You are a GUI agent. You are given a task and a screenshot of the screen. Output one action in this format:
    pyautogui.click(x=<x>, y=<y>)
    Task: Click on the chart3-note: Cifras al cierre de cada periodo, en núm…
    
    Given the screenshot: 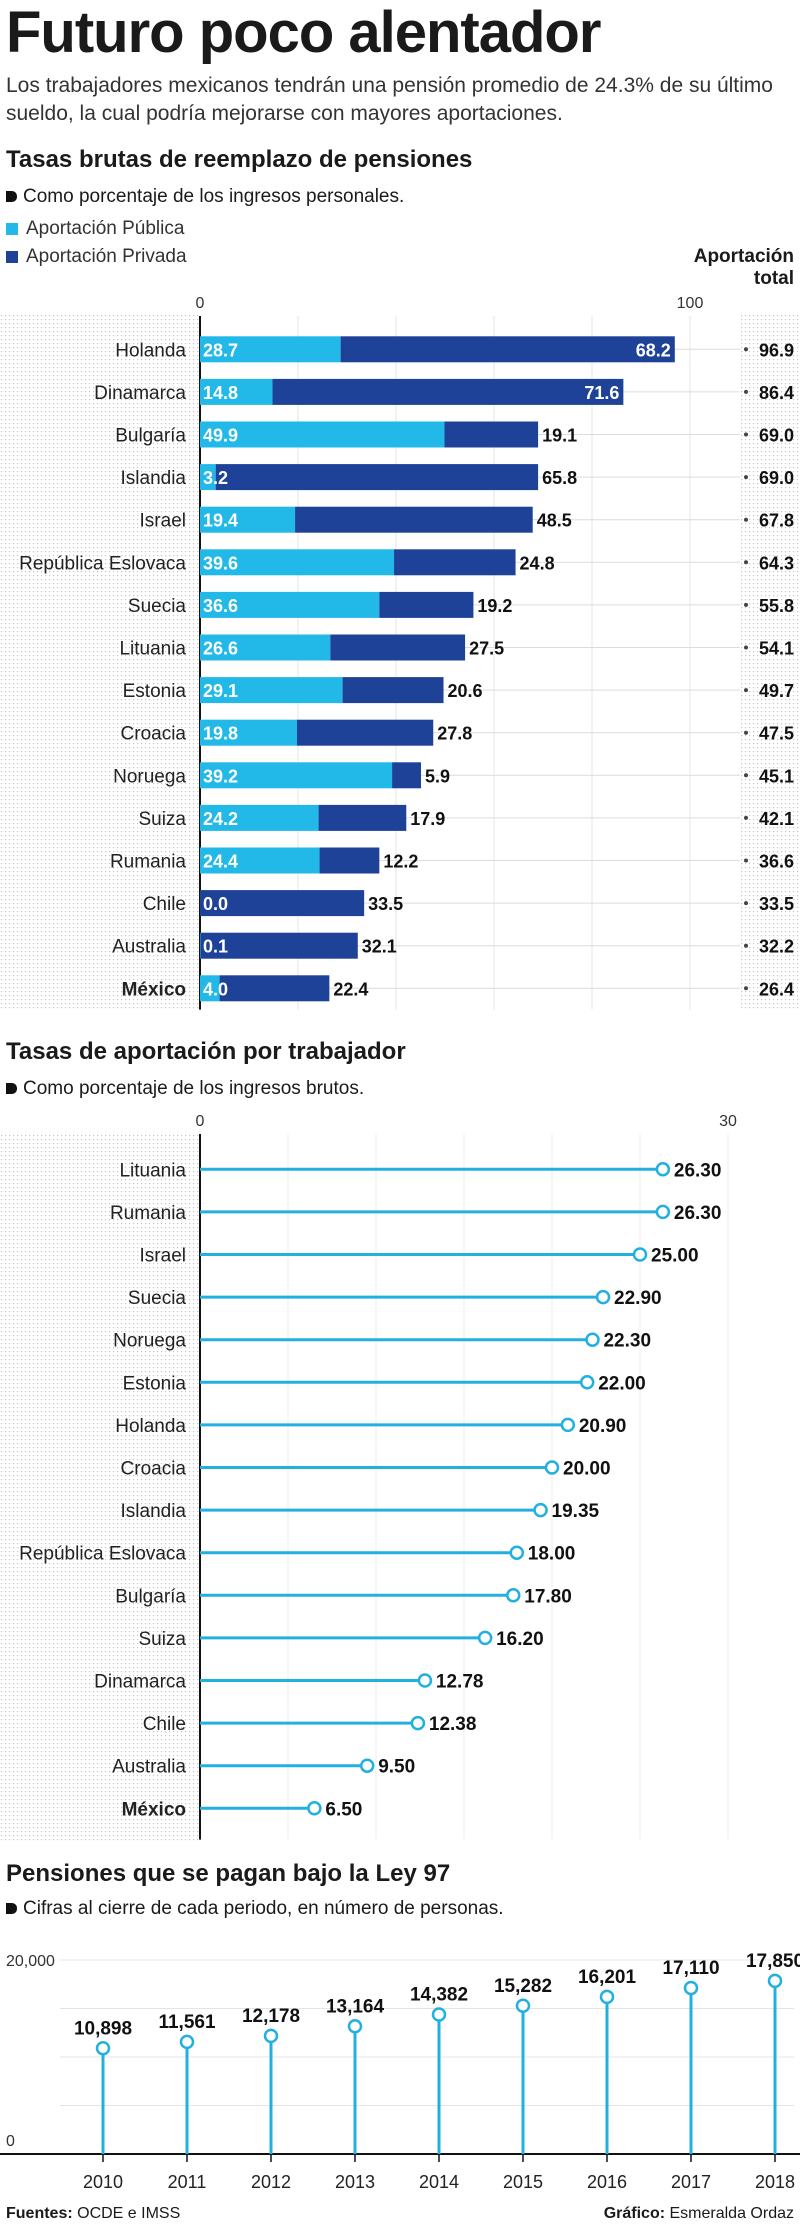 What is the action you would take?
    pyautogui.click(x=255, y=1909)
    